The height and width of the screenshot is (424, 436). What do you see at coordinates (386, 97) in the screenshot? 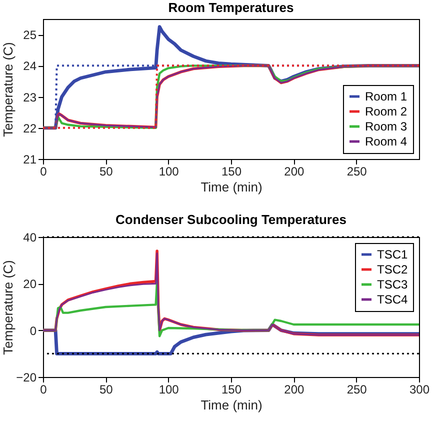
I see `legend-label: Room 1` at bounding box center [386, 97].